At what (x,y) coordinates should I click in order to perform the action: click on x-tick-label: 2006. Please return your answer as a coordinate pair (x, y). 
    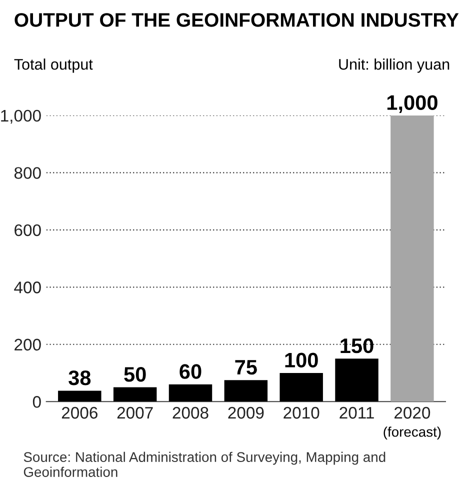
    Looking at the image, I should click on (80, 412).